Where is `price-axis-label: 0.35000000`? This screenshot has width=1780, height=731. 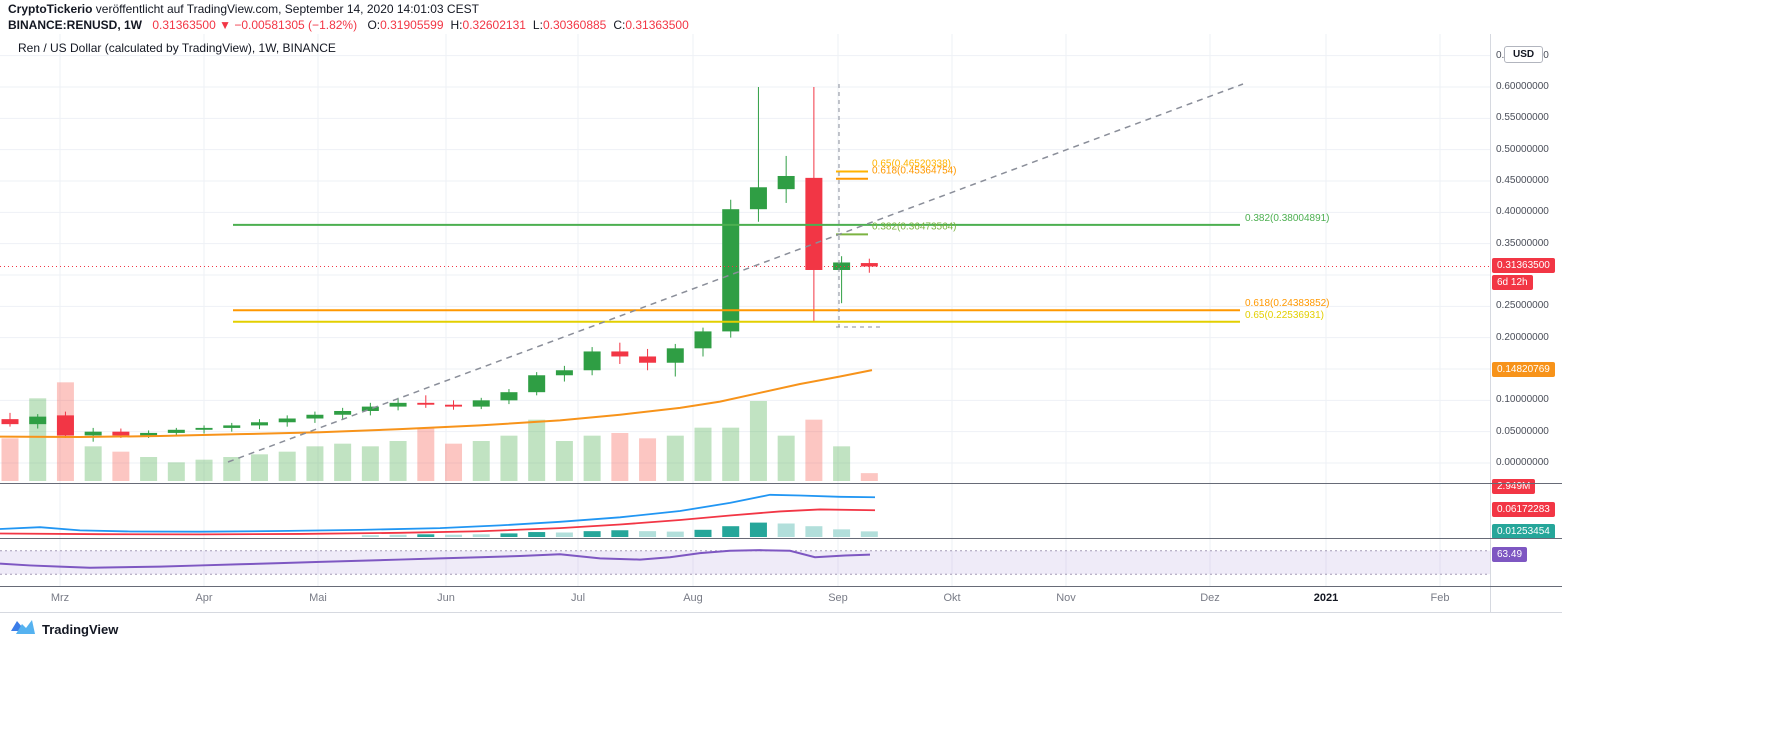
price-axis-label: 0.35000000 is located at coordinates (1522, 243).